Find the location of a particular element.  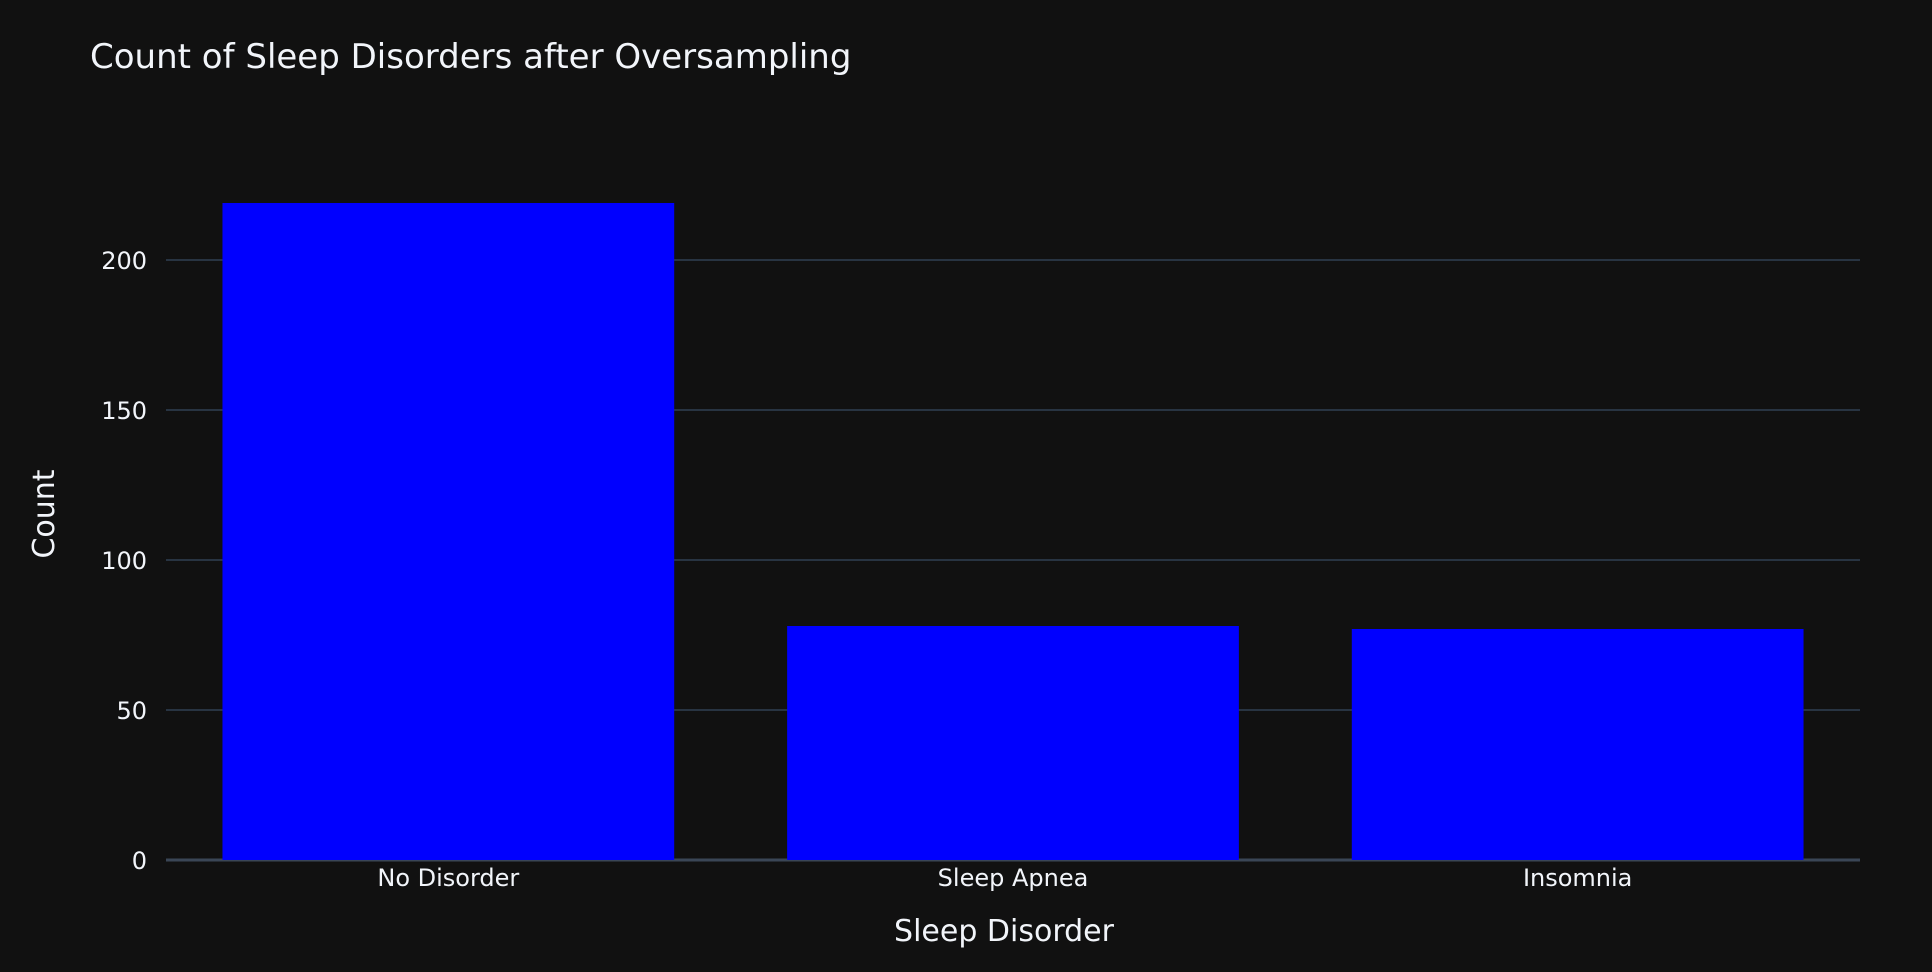

x-tick-label: Insomnia is located at coordinates (1577, 878).